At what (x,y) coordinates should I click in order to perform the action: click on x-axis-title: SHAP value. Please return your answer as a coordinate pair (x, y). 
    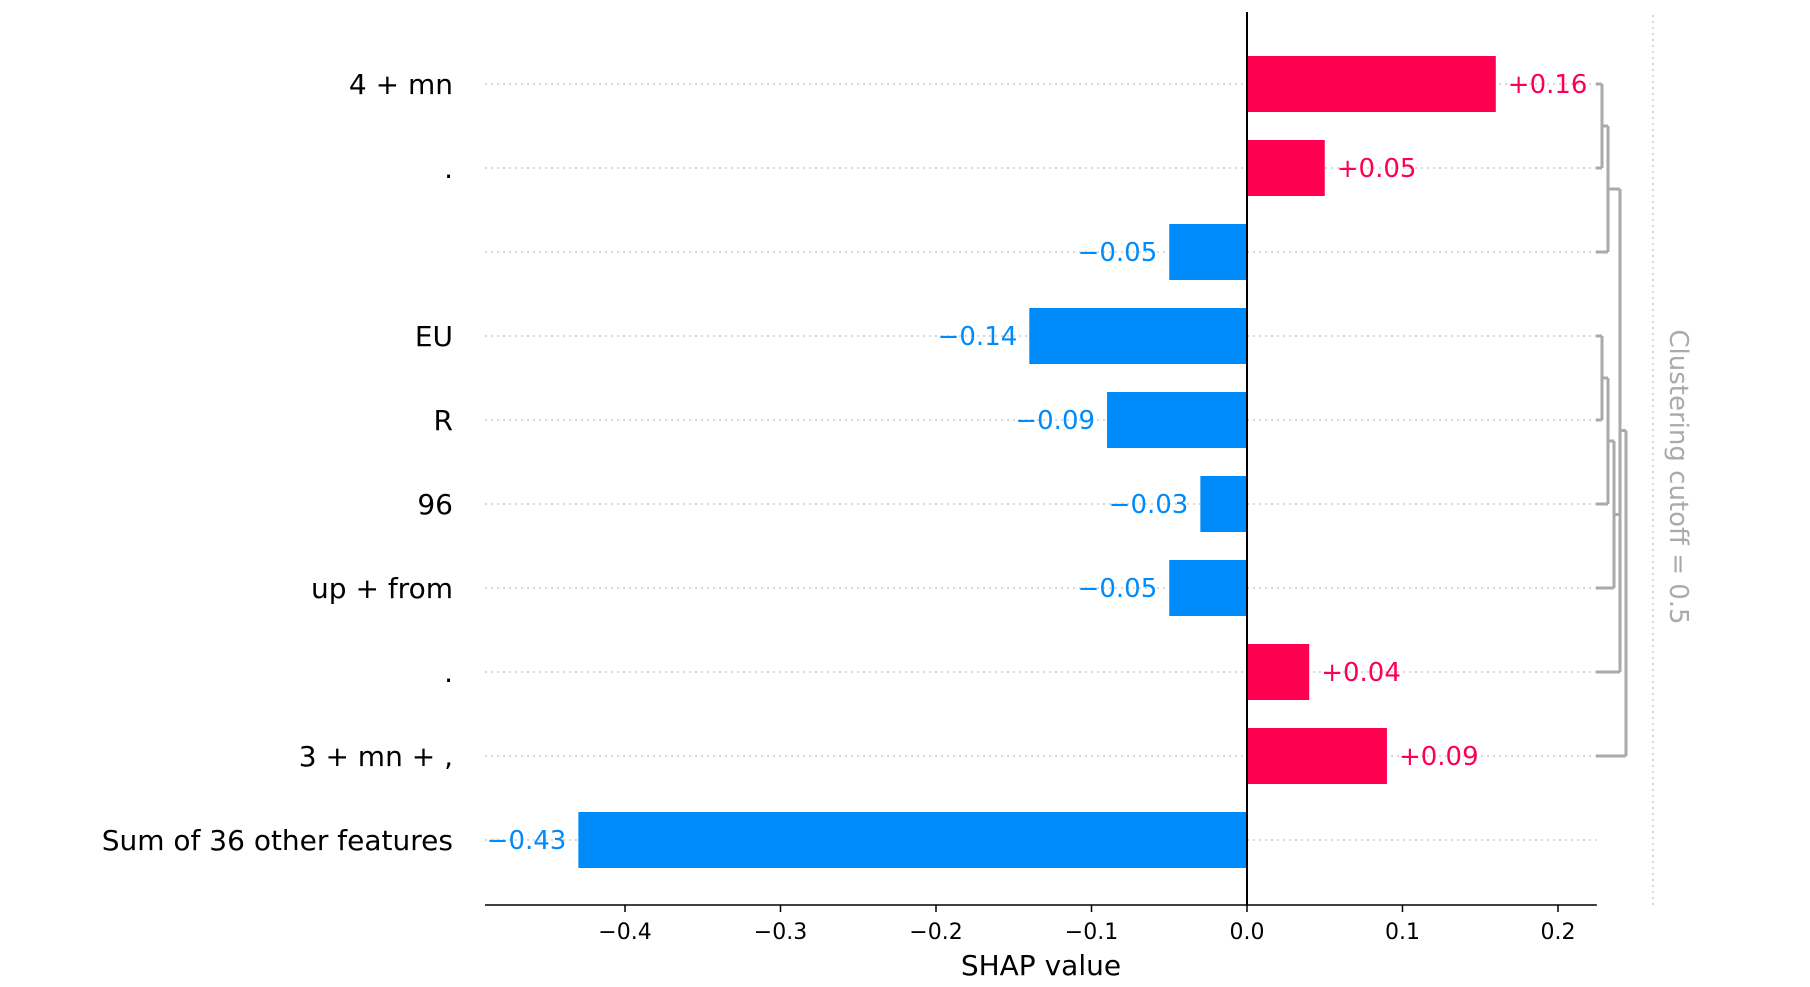
    Looking at the image, I should click on (1041, 965).